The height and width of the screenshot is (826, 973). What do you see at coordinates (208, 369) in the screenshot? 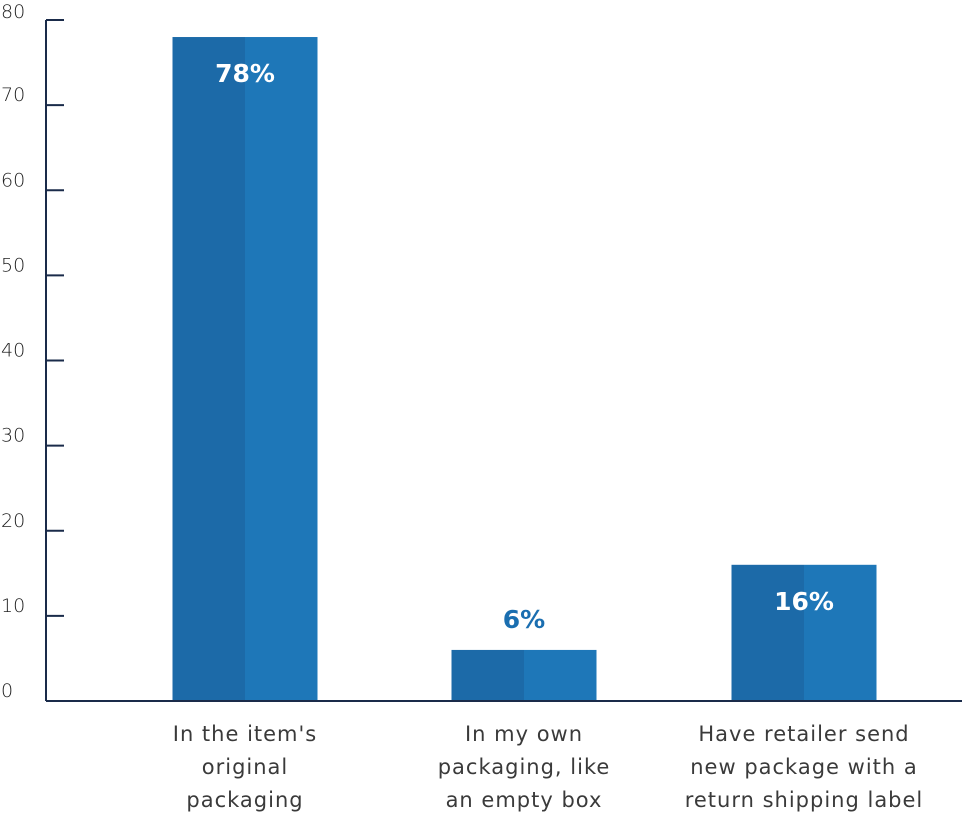
I see `bar-1-left-half` at bounding box center [208, 369].